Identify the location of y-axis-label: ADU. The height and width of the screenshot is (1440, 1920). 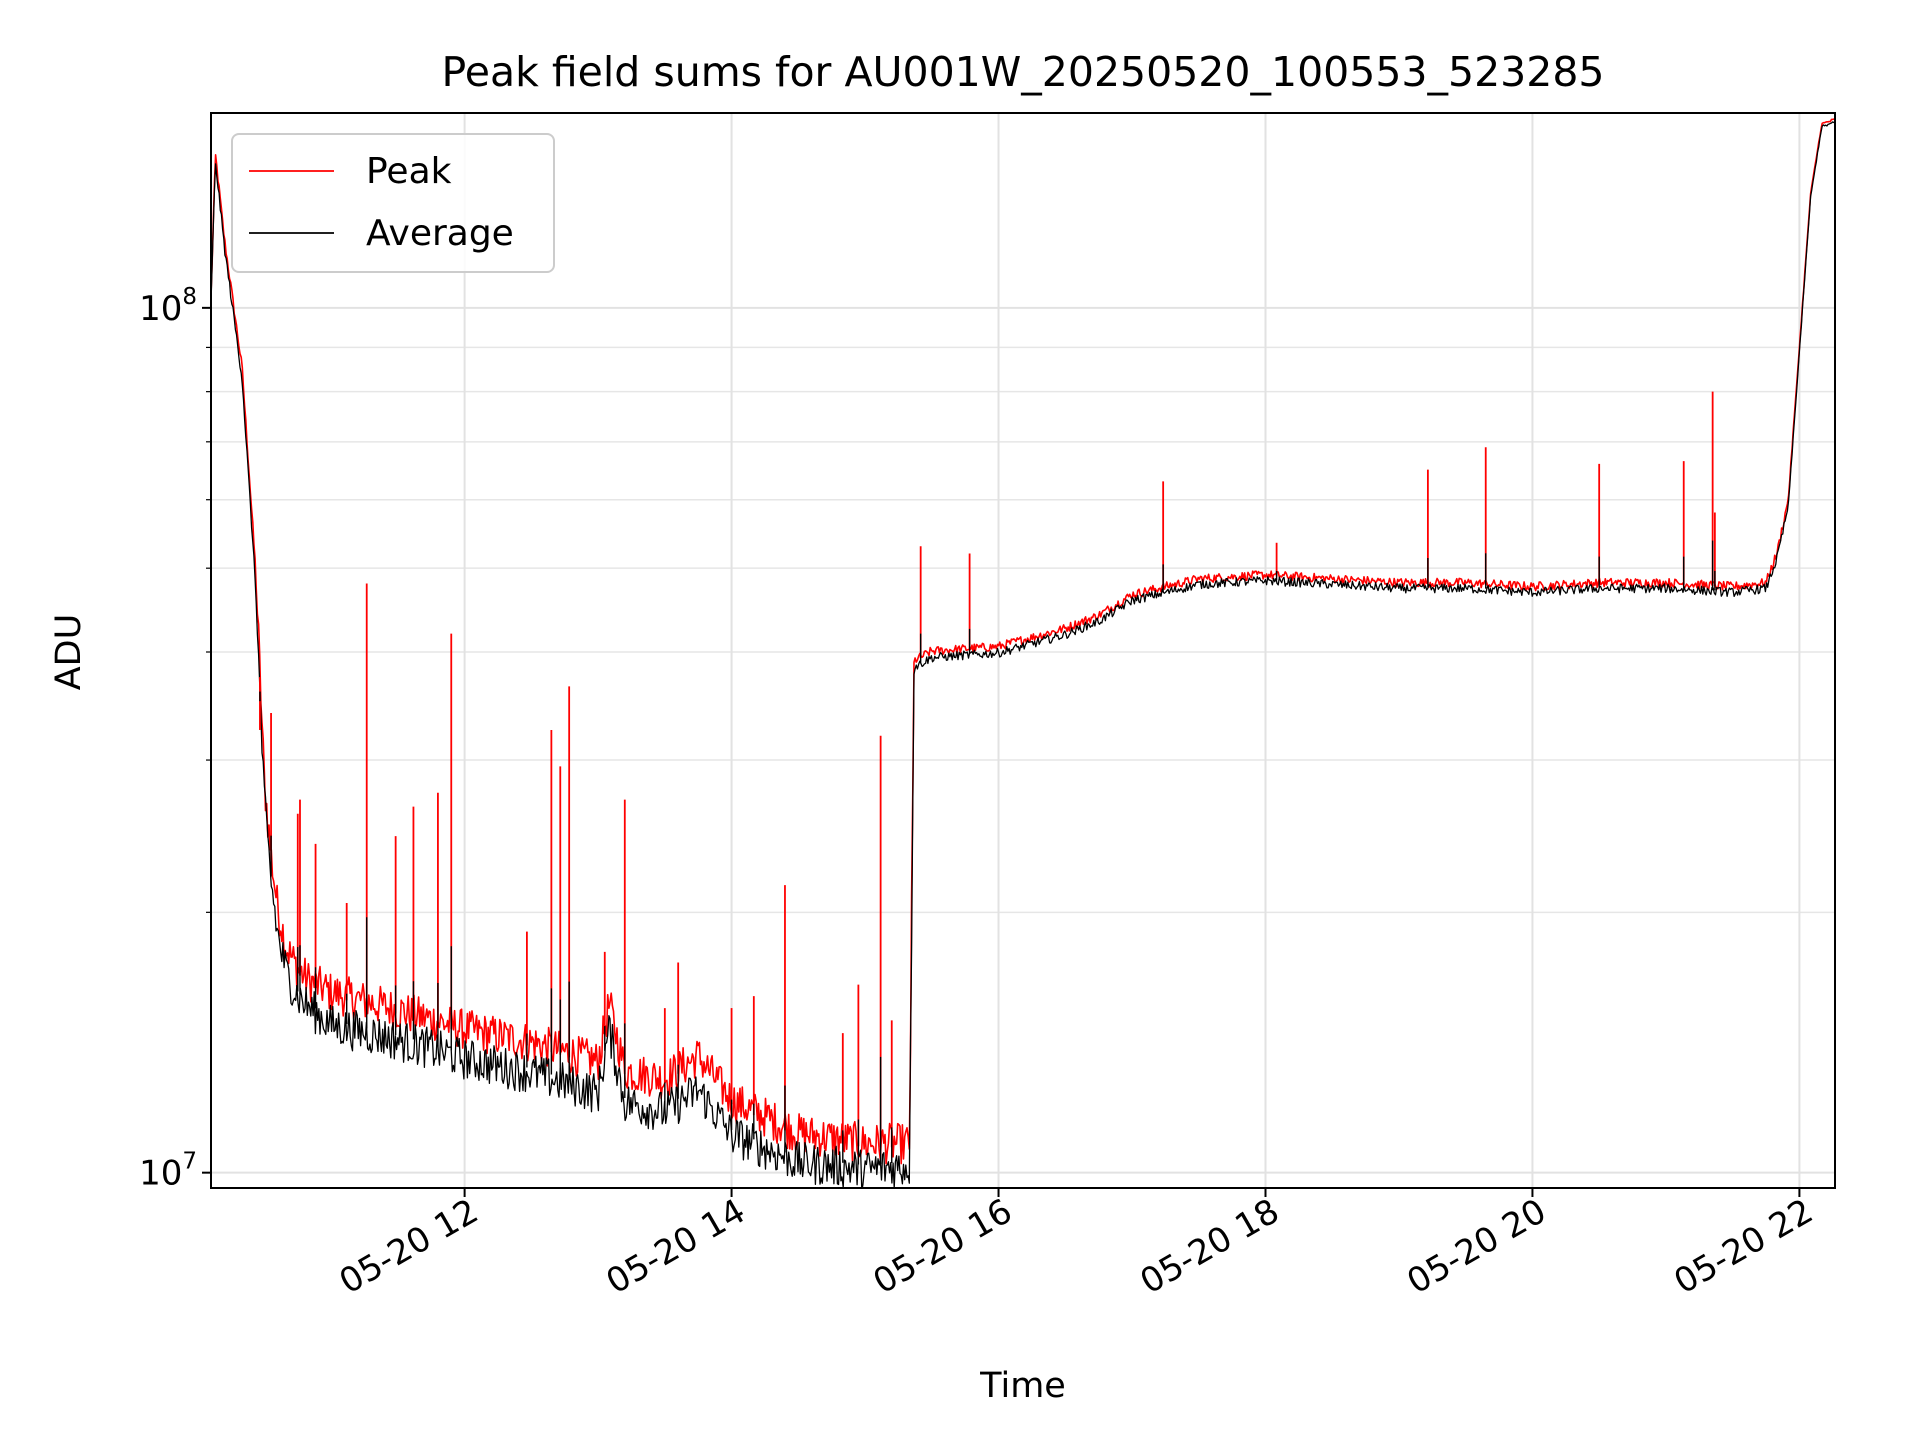
(69, 652).